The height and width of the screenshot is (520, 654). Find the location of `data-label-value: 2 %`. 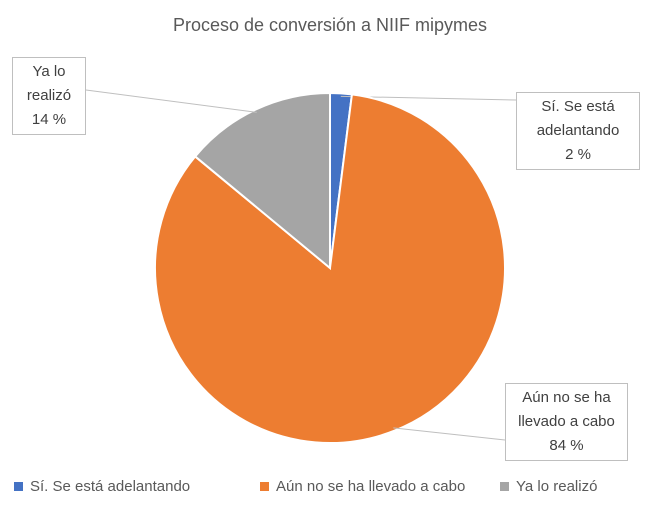

data-label-value: 2 % is located at coordinates (578, 154).